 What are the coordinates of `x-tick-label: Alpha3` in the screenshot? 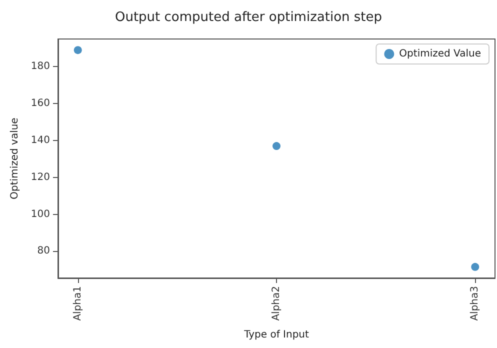 It's located at (475, 303).